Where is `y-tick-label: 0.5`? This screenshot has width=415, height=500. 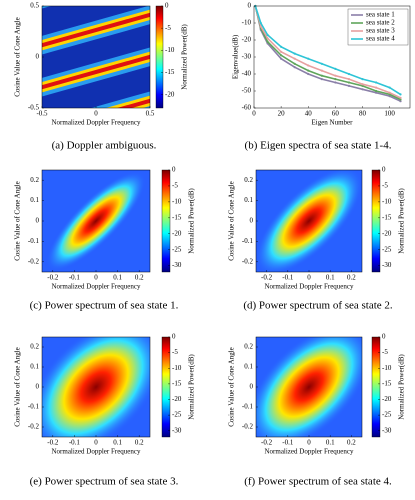
y-tick-label: 0.5 is located at coordinates (34, 6).